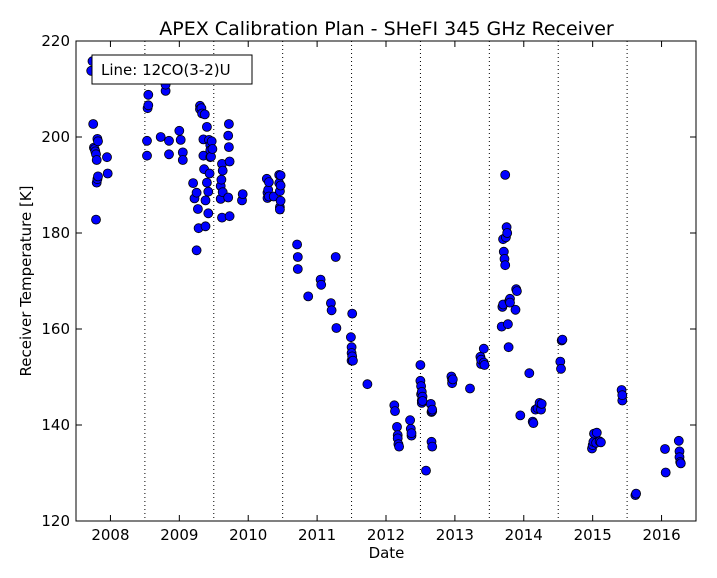 This screenshot has height=578, width=717. Describe the element at coordinates (387, 553) in the screenshot. I see `x-axis-label: Date` at that location.